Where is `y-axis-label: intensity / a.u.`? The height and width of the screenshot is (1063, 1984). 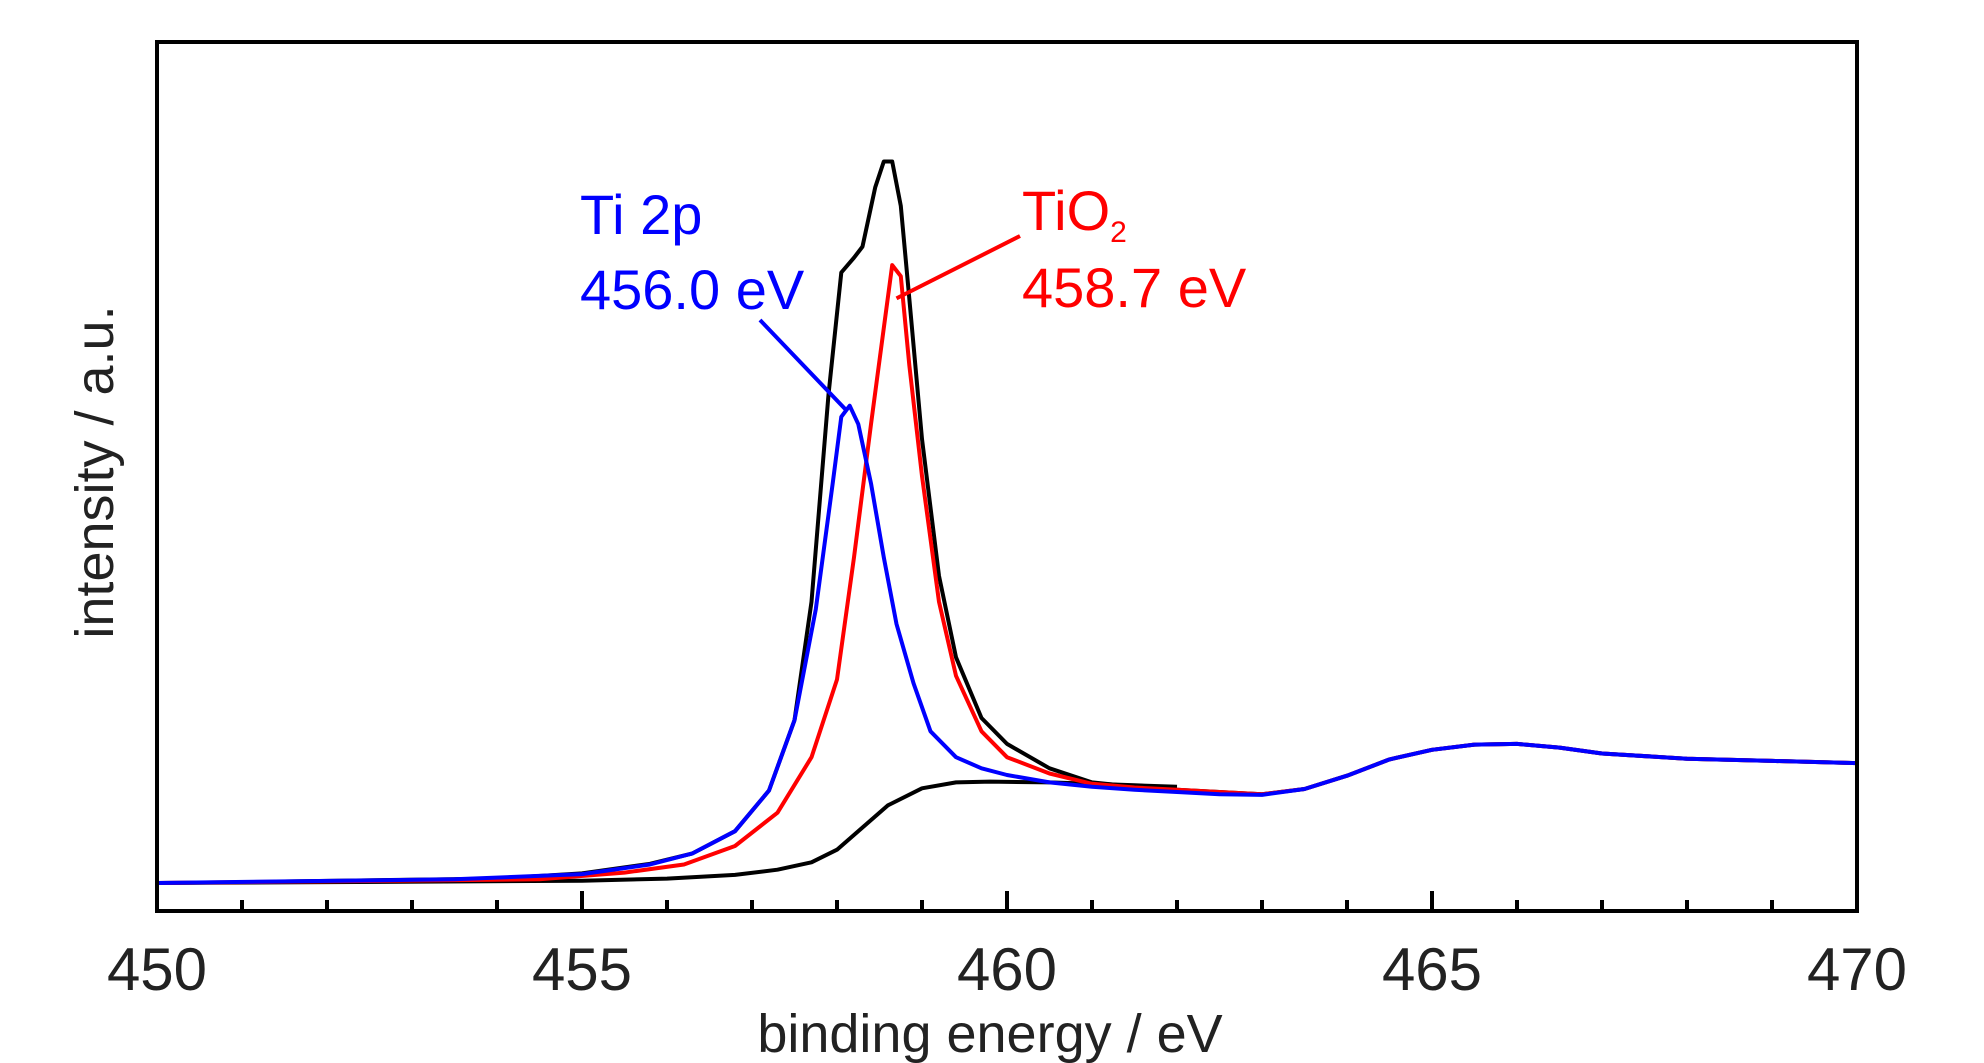
y-axis-label: intensity / a.u. is located at coordinates (95, 471).